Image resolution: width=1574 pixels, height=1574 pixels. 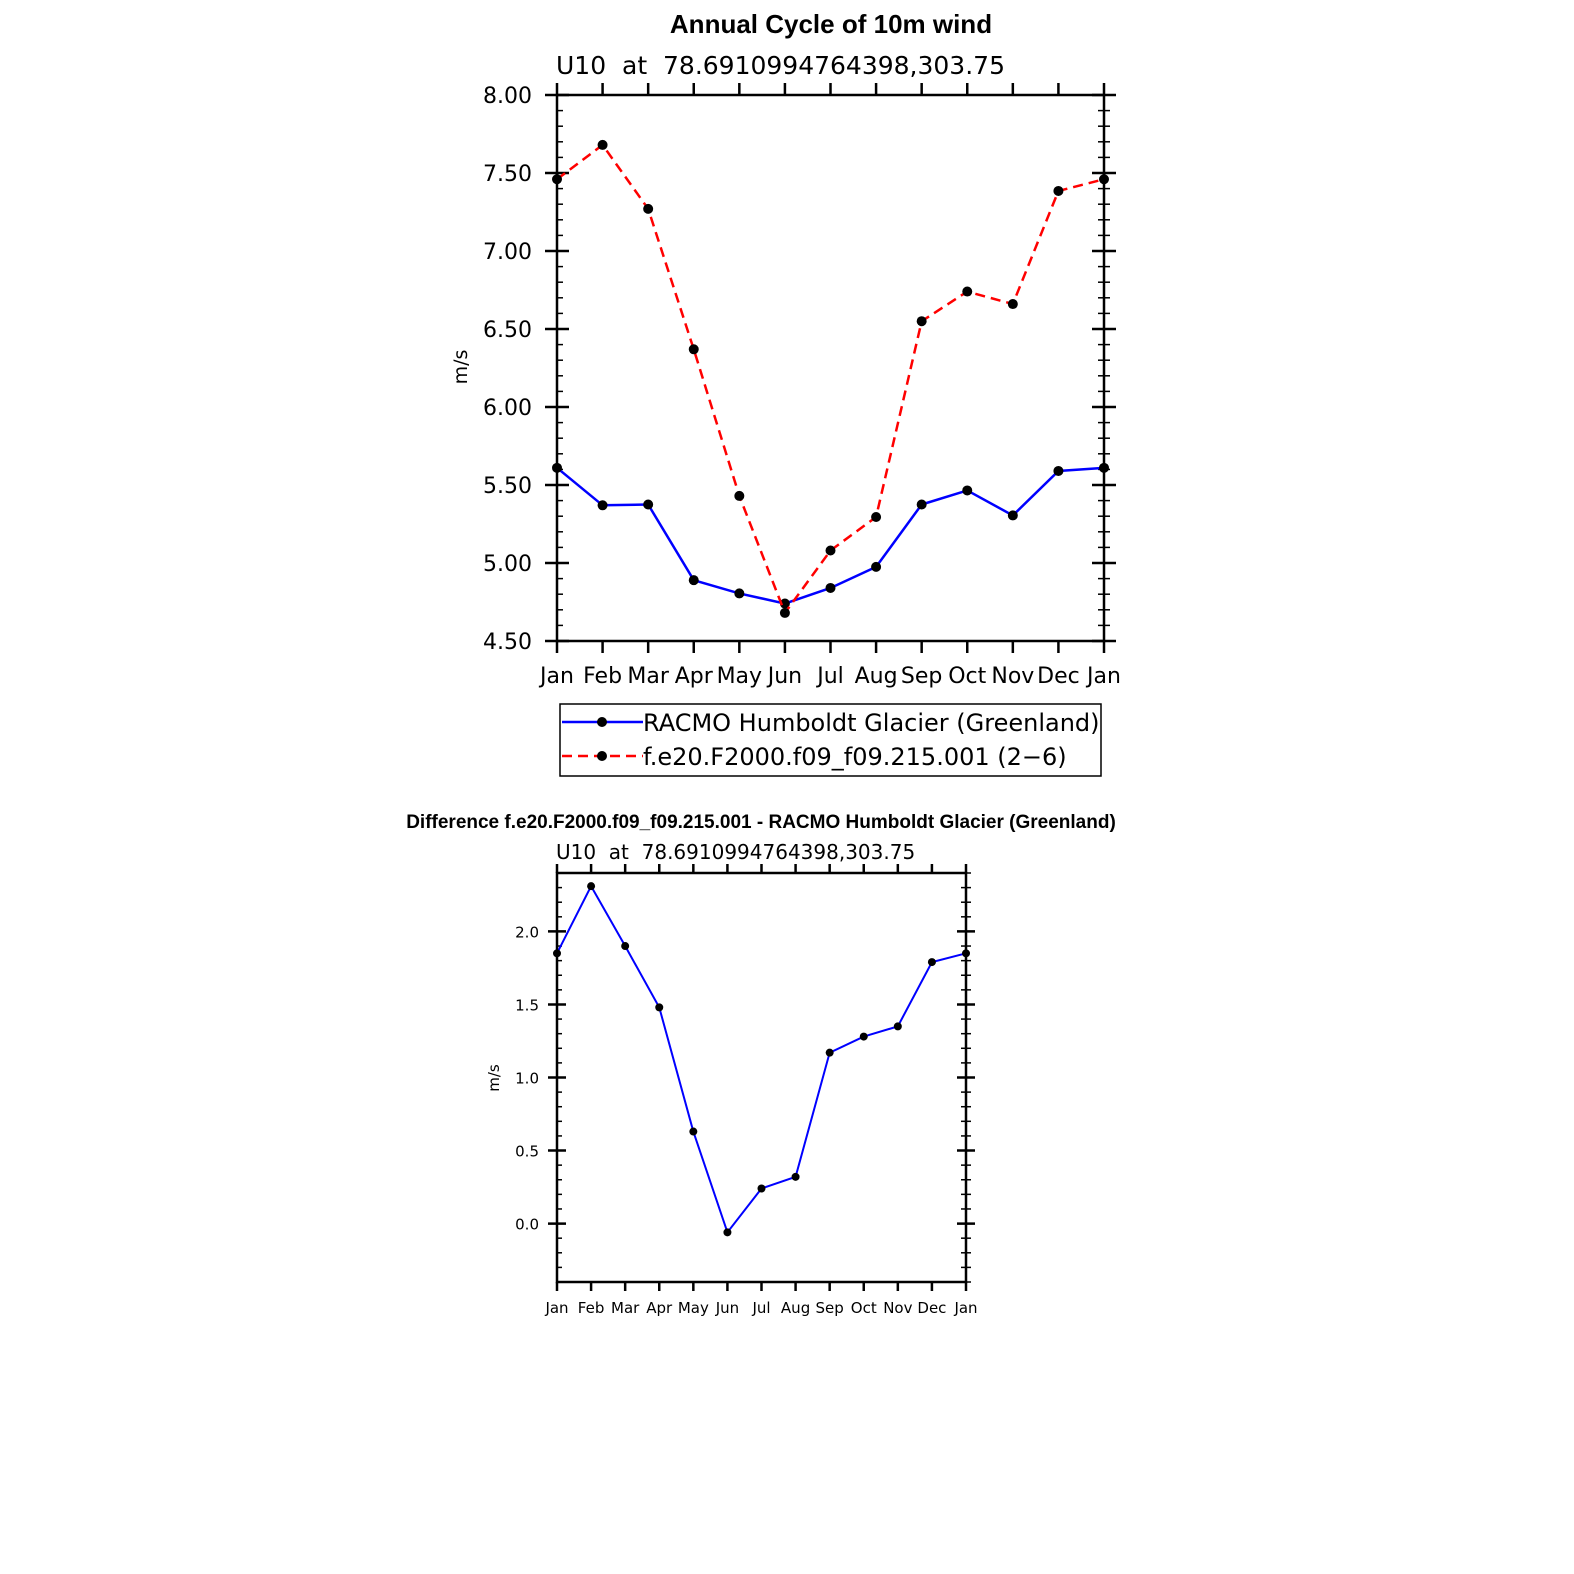 What do you see at coordinates (602, 756) in the screenshot?
I see `legend-marker-model` at bounding box center [602, 756].